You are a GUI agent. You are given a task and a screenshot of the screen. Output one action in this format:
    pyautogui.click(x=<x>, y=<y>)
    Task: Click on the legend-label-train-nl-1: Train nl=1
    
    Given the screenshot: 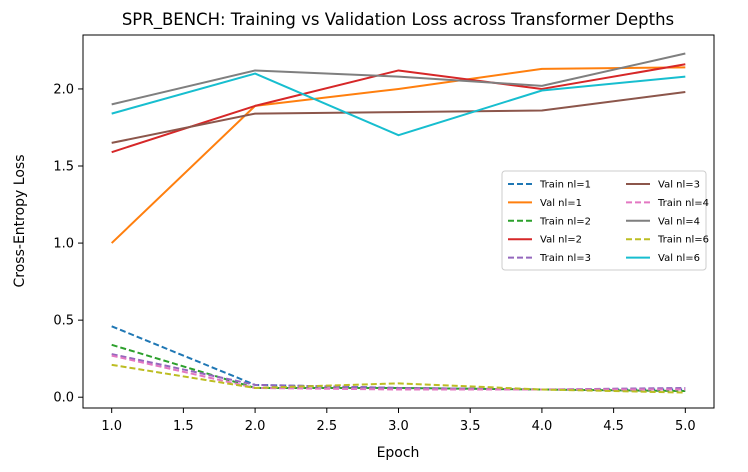 What is the action you would take?
    pyautogui.click(x=565, y=185)
    